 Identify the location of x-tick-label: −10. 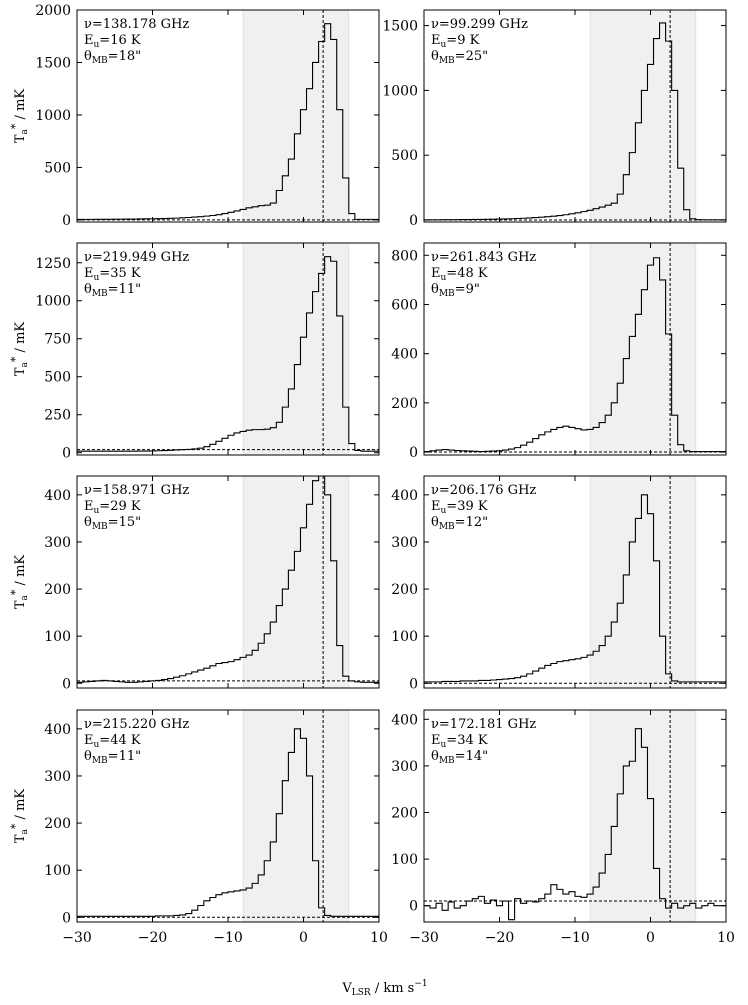
(228, 938).